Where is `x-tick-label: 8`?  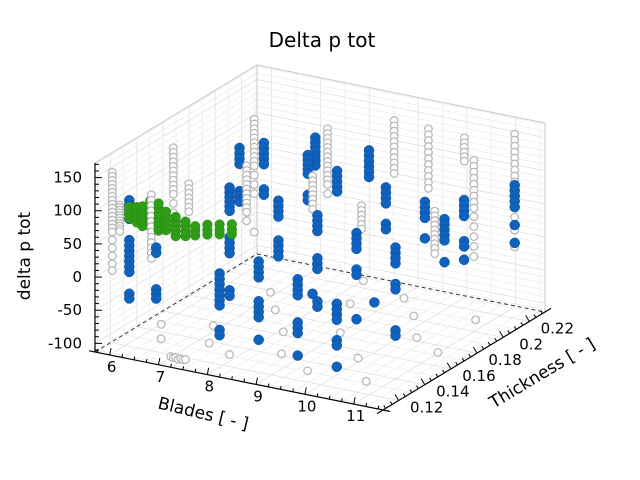
x-tick-label: 8 is located at coordinates (209, 387).